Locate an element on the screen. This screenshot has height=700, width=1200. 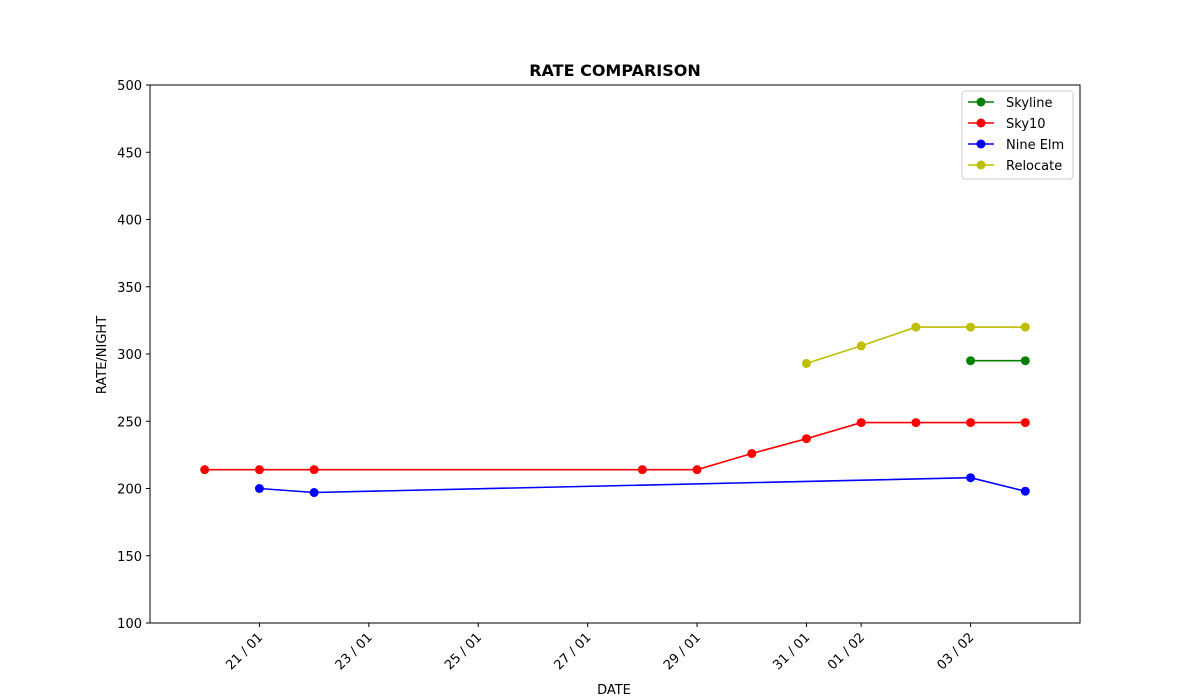
series-nine-elm is located at coordinates (642, 485).